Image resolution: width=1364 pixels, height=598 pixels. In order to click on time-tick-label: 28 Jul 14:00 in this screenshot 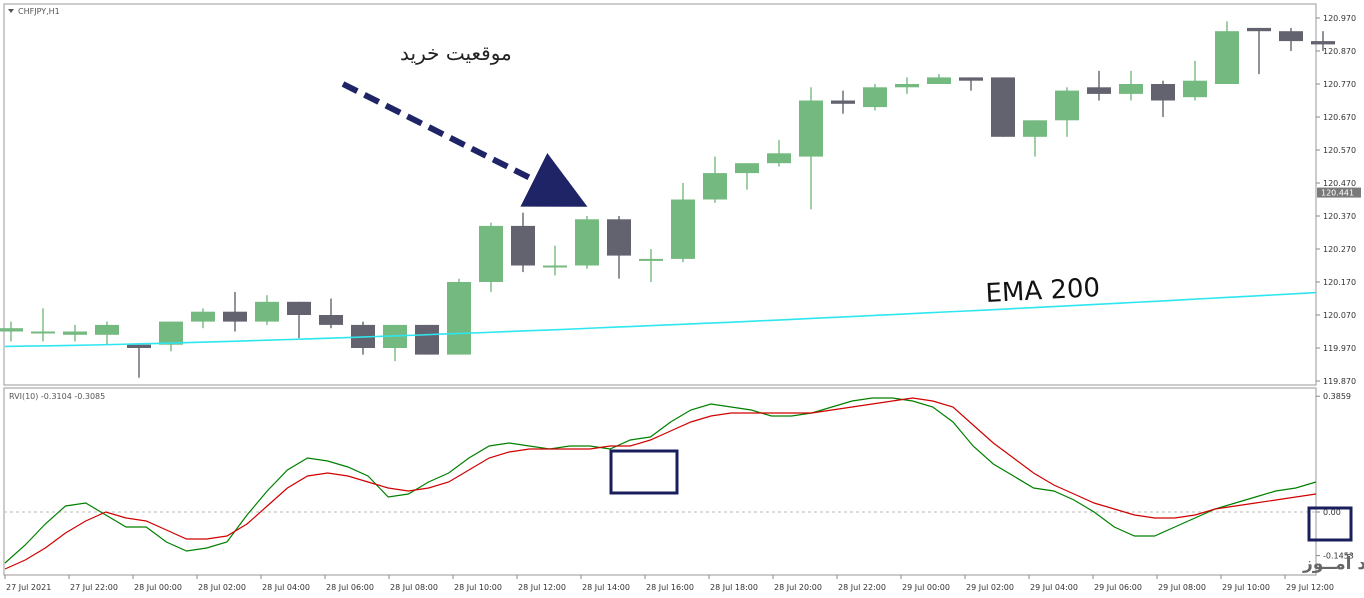, I will do `click(606, 587)`.